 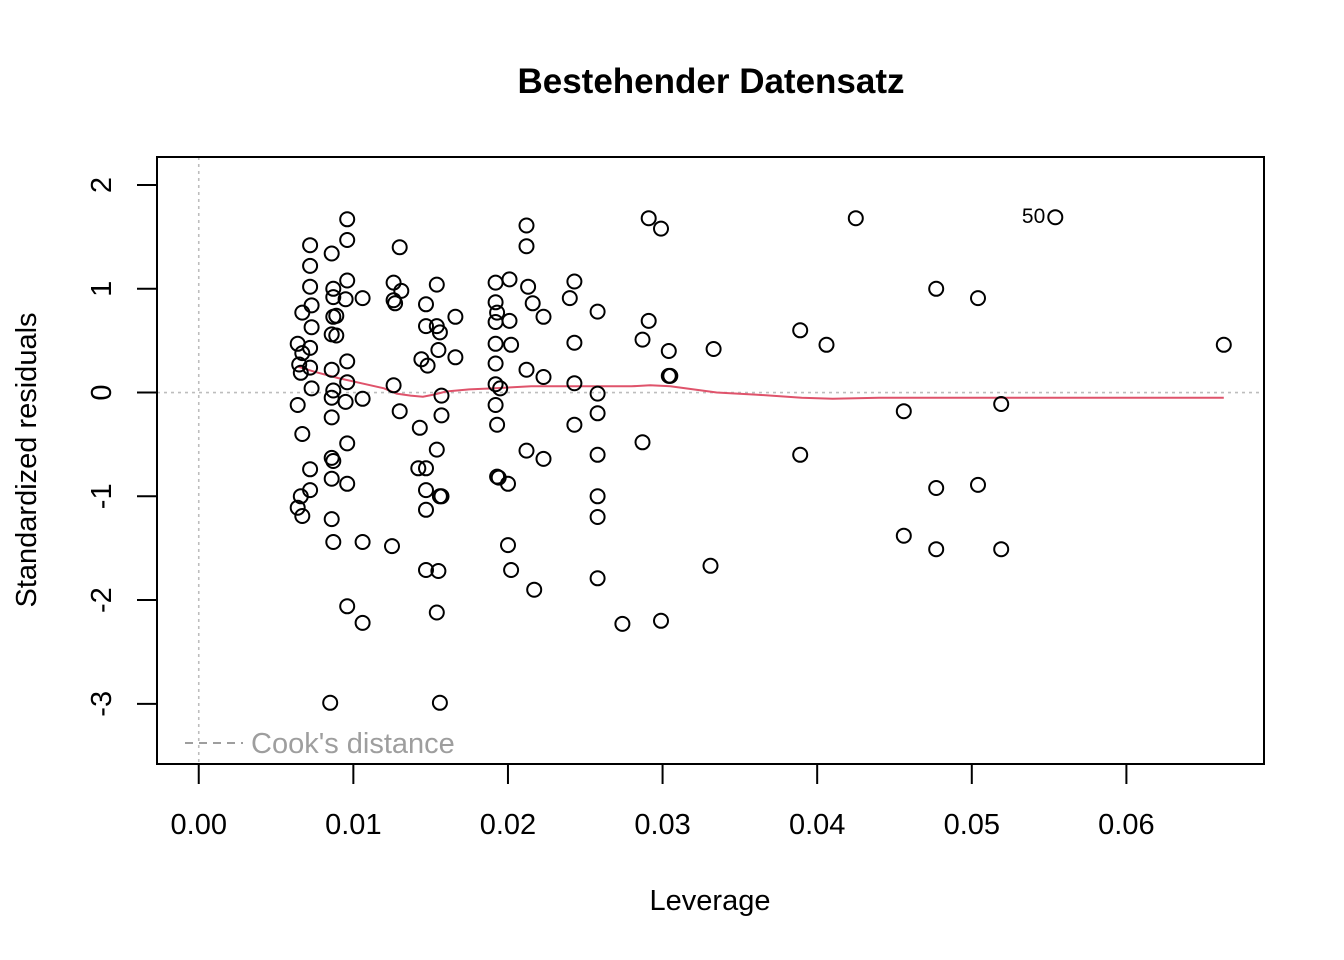 I want to click on legend: Cook's distance, so click(x=320, y=744).